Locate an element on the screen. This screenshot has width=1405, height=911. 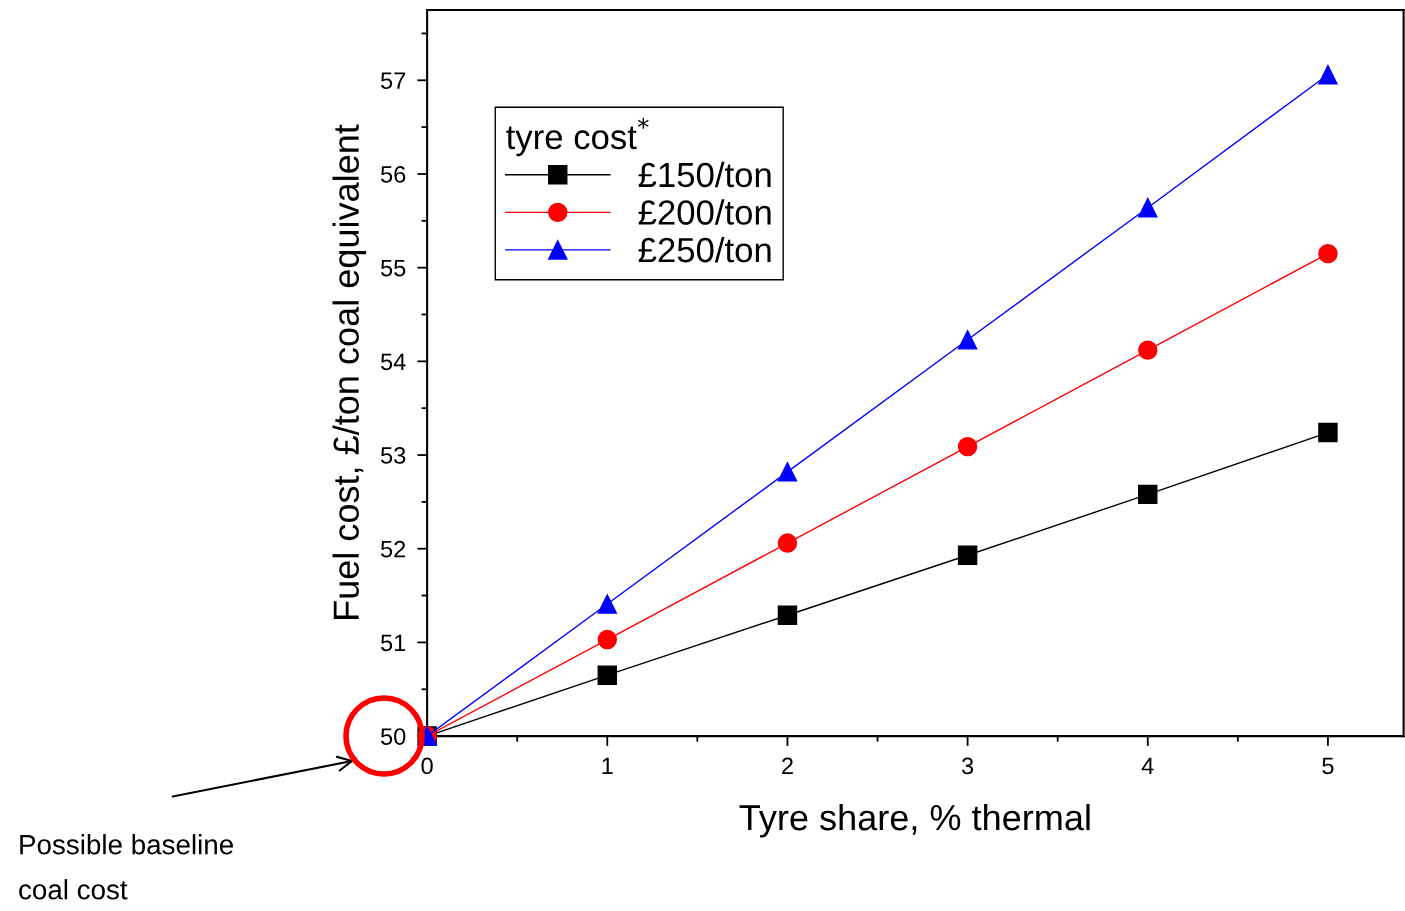
x-axis-title: Tyre share, % thermal is located at coordinates (914, 820).